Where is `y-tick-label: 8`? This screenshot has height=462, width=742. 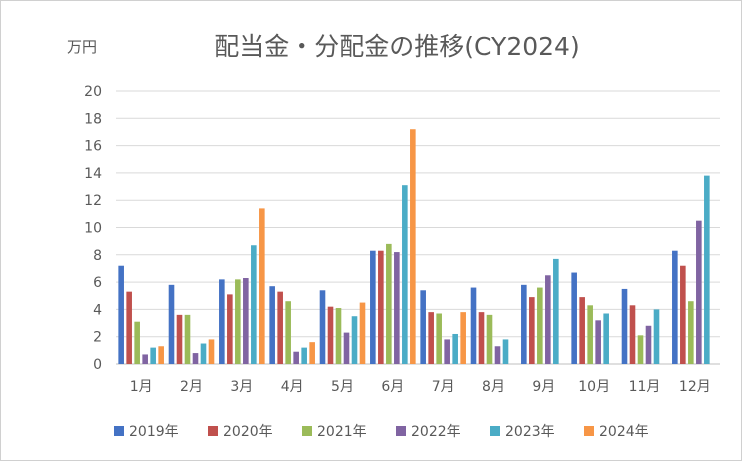 y-tick-label: 8 is located at coordinates (97, 256).